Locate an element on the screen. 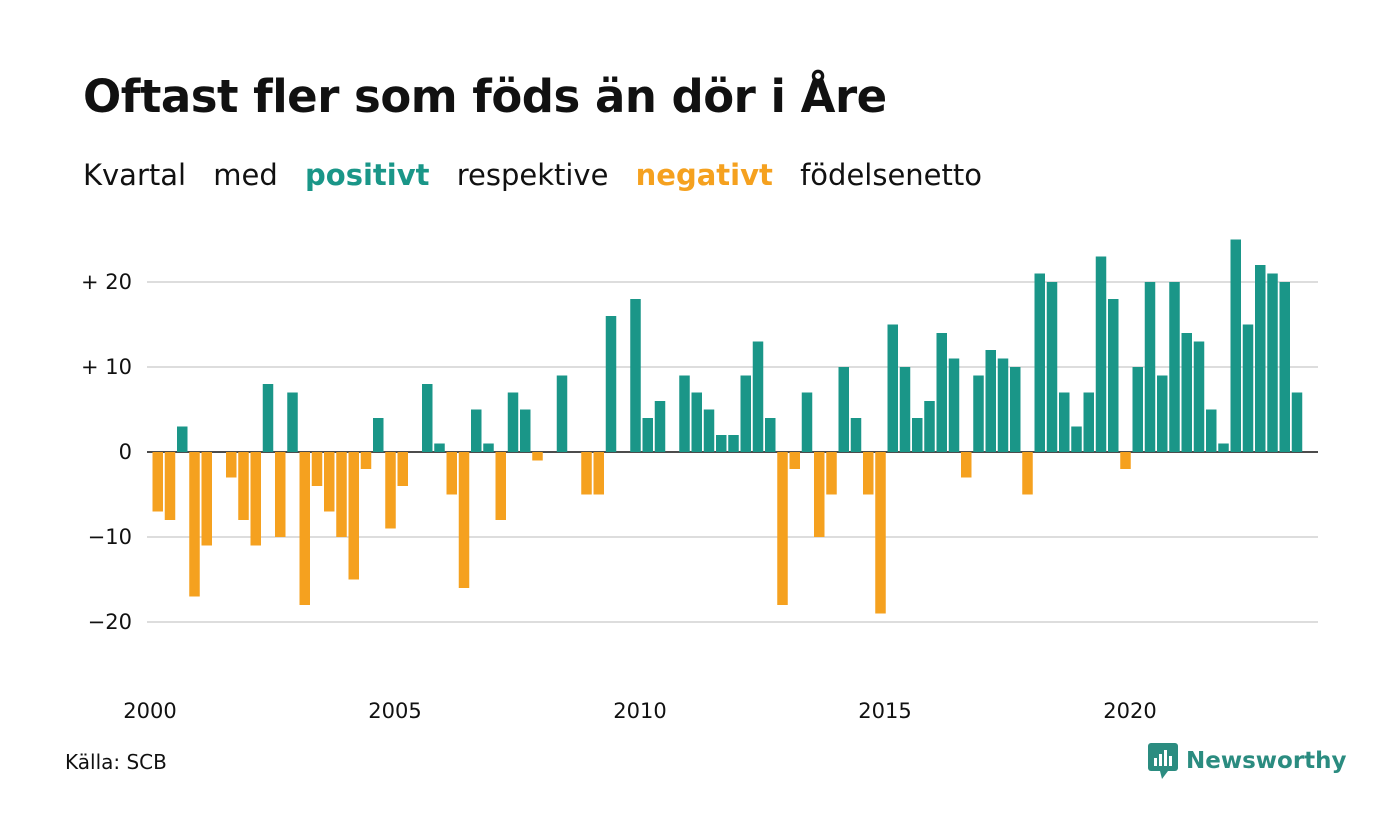 Image resolution: width=1400 pixels, height=840 pixels. y-tick-label: + 20 is located at coordinates (106, 282).